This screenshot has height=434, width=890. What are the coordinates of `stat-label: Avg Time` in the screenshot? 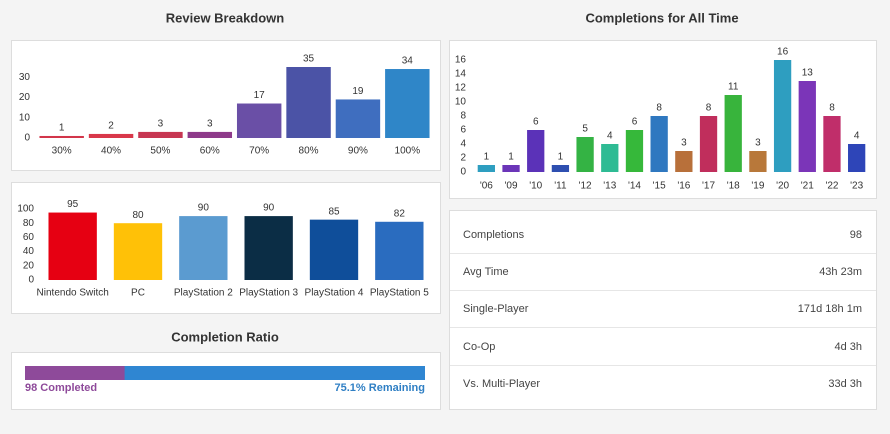 It's located at (486, 272).